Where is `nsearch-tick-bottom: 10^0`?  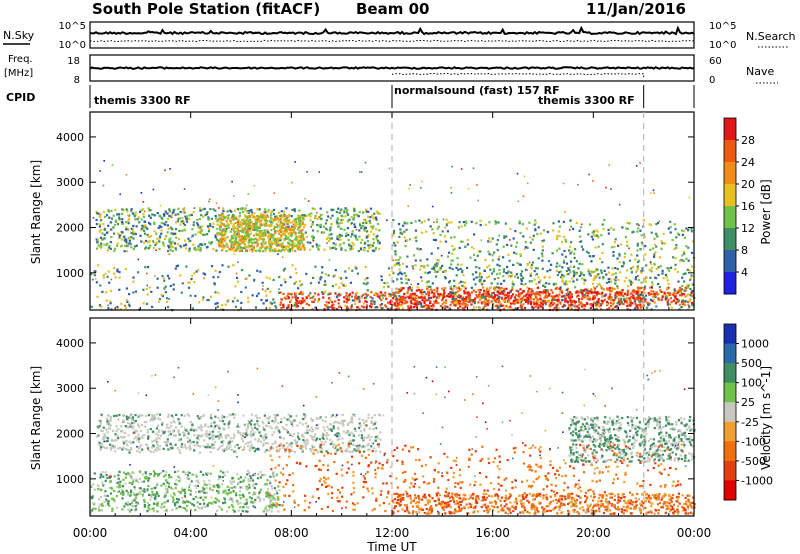
nsearch-tick-bottom: 10^0 is located at coordinates (722, 45).